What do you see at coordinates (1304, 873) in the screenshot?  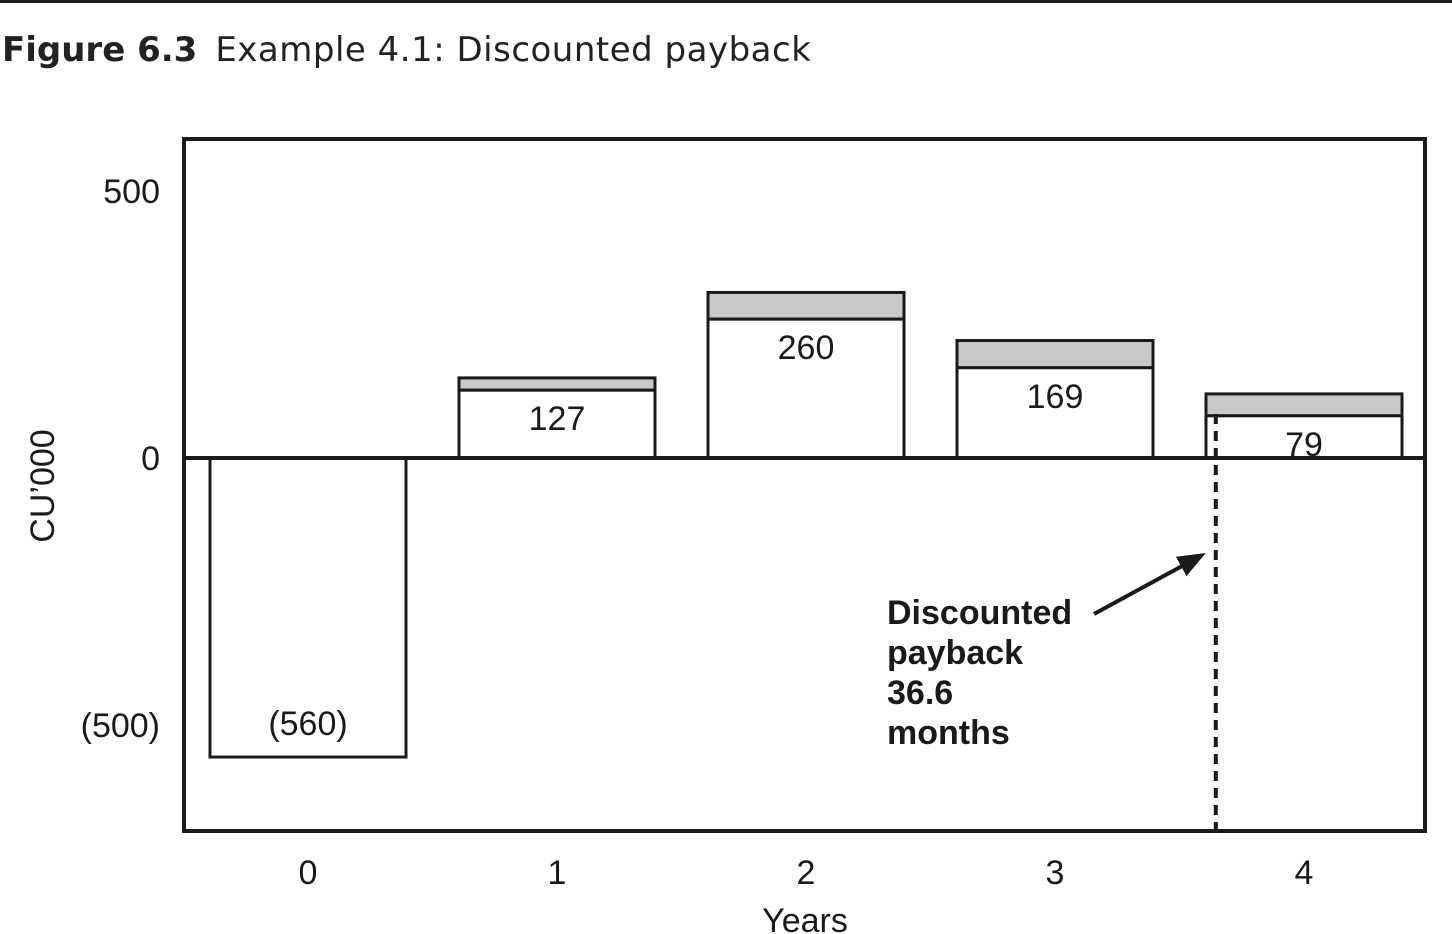 I see `x-tick-label: 4` at bounding box center [1304, 873].